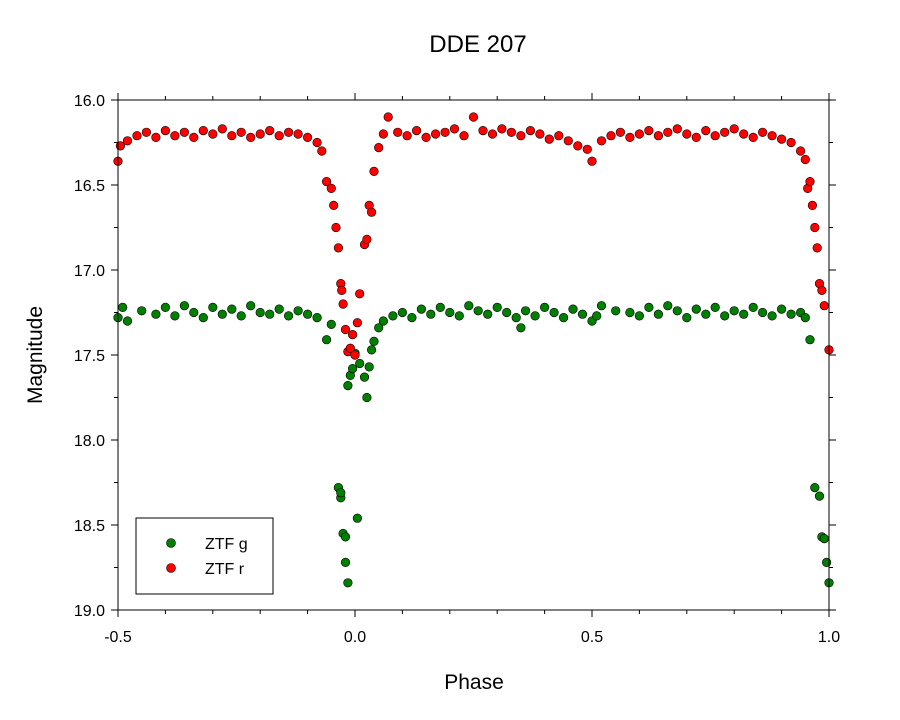 The height and width of the screenshot is (720, 900). Describe the element at coordinates (225, 569) in the screenshot. I see `legend-label-ztf-r: ZTF r` at that location.